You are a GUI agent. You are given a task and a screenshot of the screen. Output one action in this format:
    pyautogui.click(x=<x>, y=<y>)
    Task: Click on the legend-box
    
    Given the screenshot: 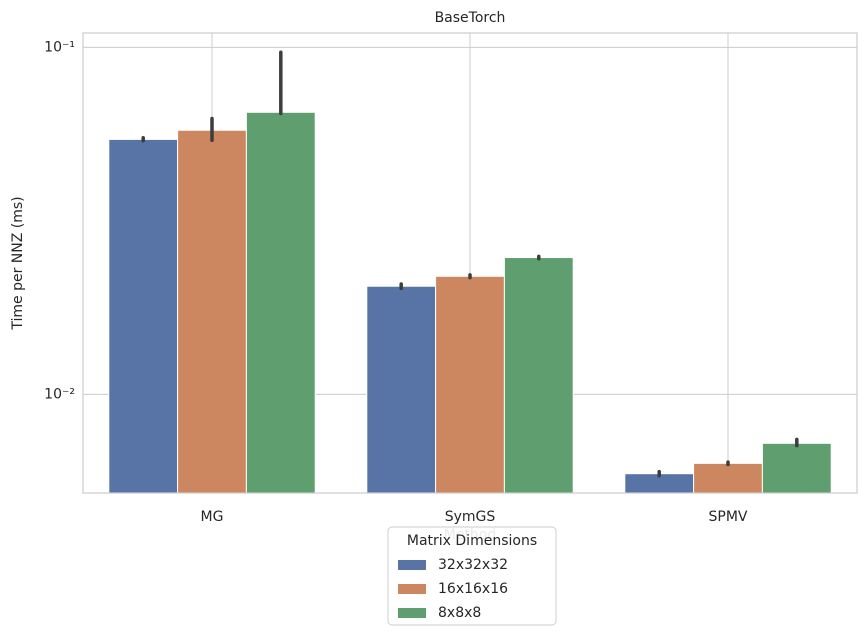 What is the action you would take?
    pyautogui.click(x=472, y=576)
    